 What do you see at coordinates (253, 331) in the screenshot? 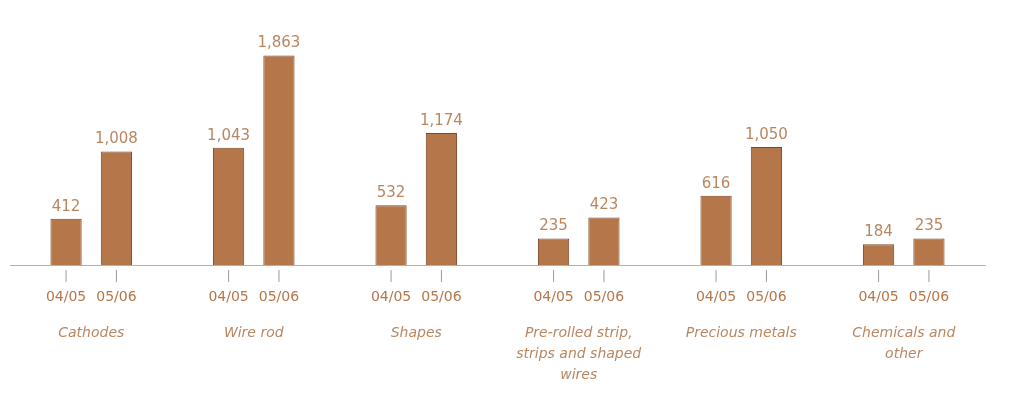
I see `x-tick-label: Wire rod` at bounding box center [253, 331].